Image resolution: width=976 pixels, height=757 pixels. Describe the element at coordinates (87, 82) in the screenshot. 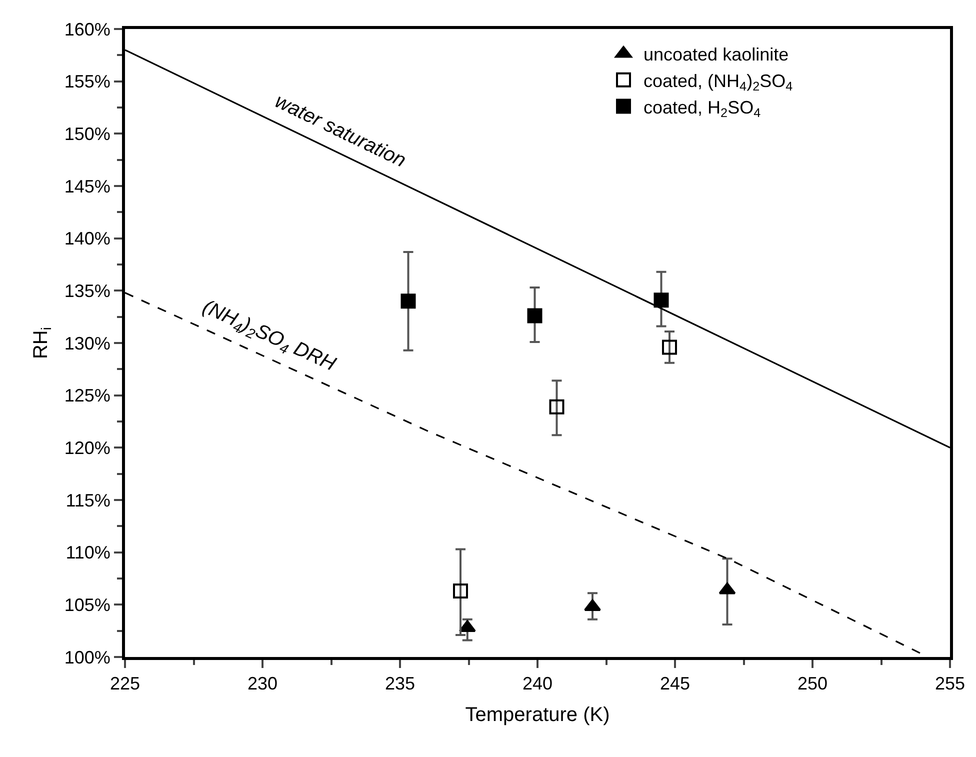

I see `y-tick-label: 155%` at that location.